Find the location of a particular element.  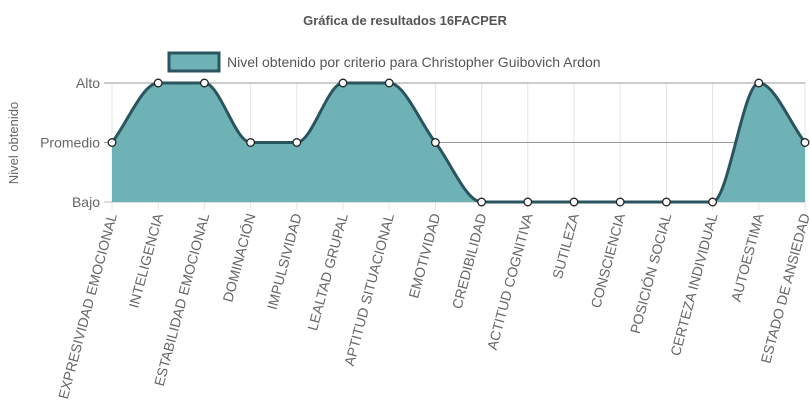

x-tick-label: CONSCIENCIA is located at coordinates (607, 260).